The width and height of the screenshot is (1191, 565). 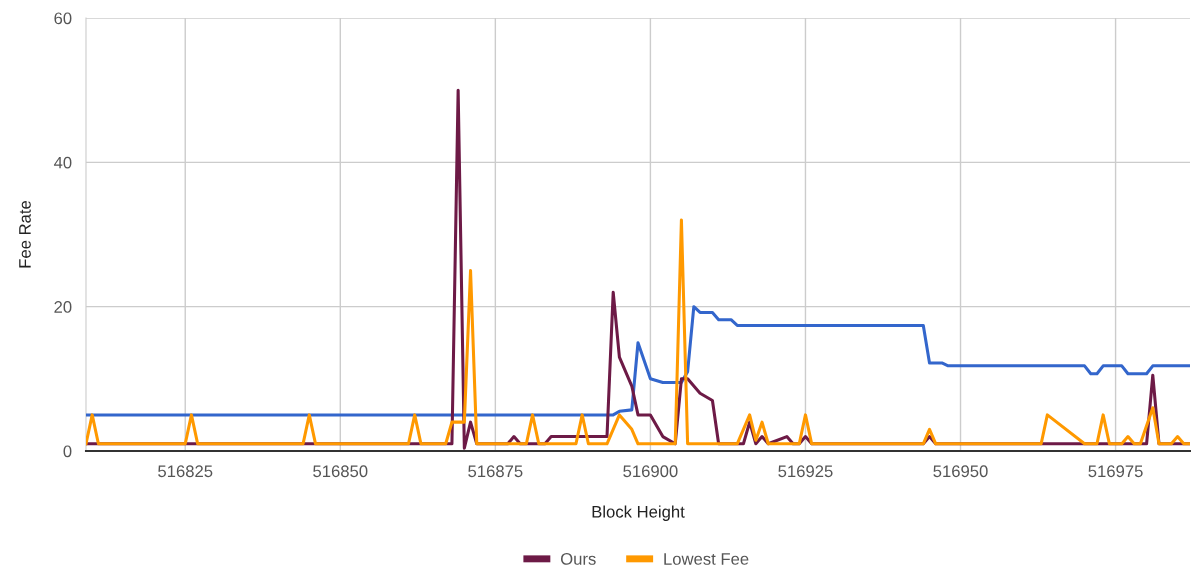 I want to click on y-tick-label: 0, so click(x=67, y=451).